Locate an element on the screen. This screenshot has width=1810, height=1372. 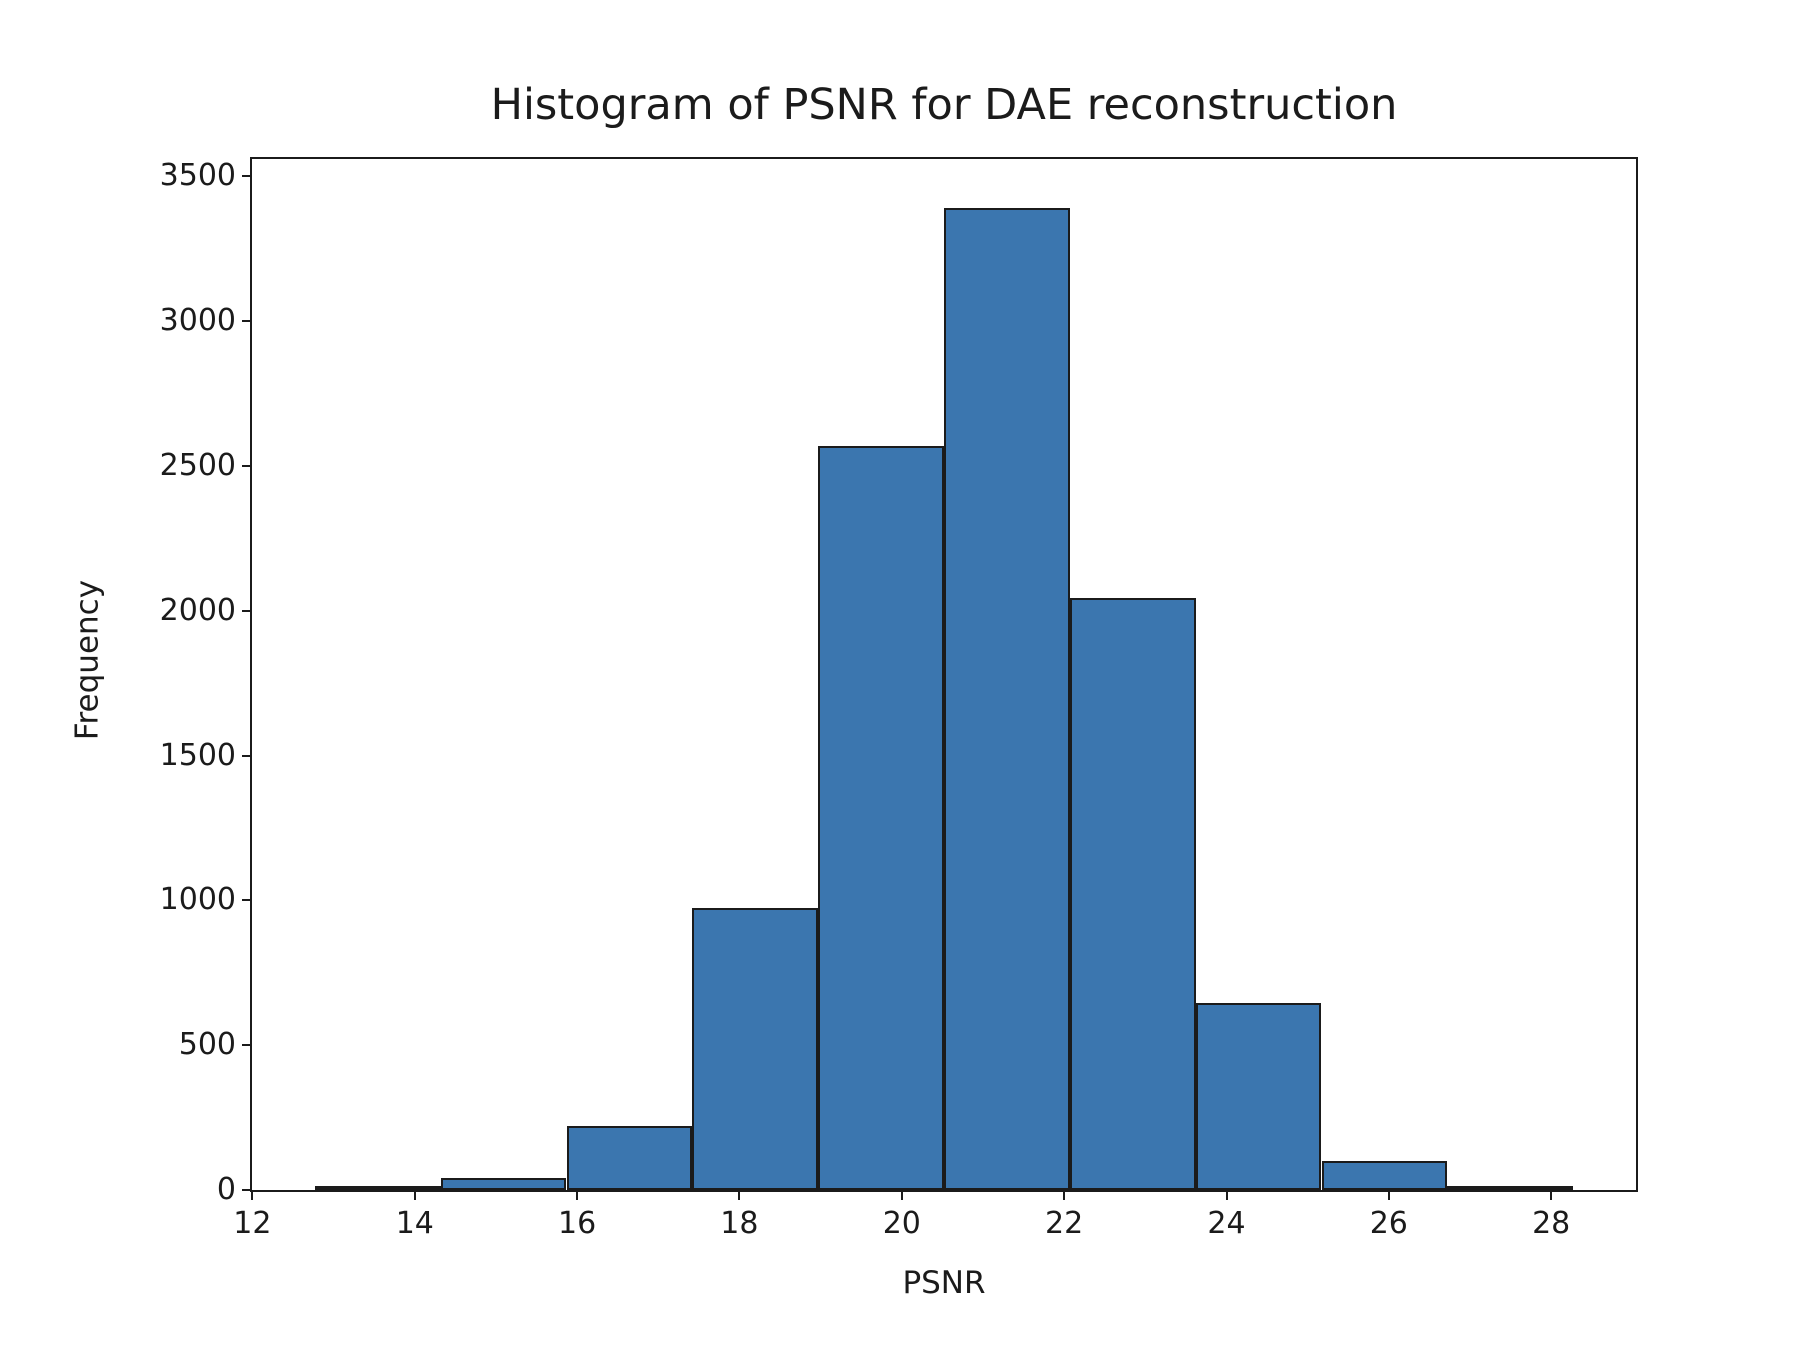
x-tick-label: 16 is located at coordinates (577, 1223).